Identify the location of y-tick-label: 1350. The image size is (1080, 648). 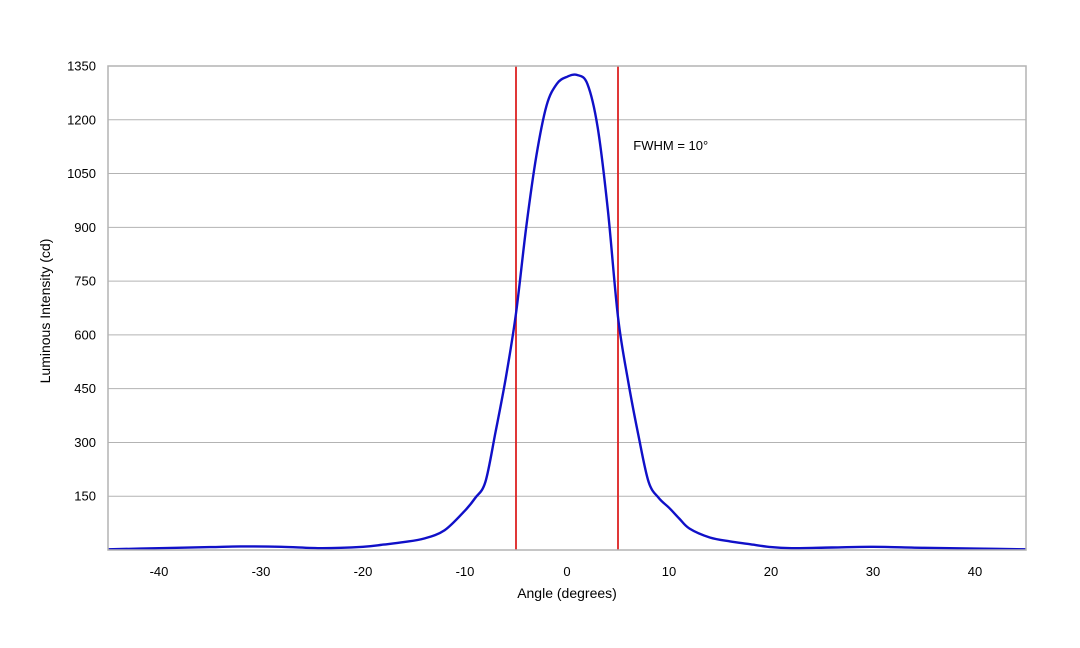
(81, 66).